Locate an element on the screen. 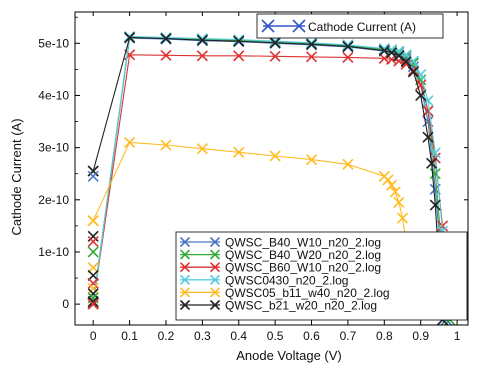 The height and width of the screenshot is (365, 479). x-tick-label: 0.9 is located at coordinates (420, 336).